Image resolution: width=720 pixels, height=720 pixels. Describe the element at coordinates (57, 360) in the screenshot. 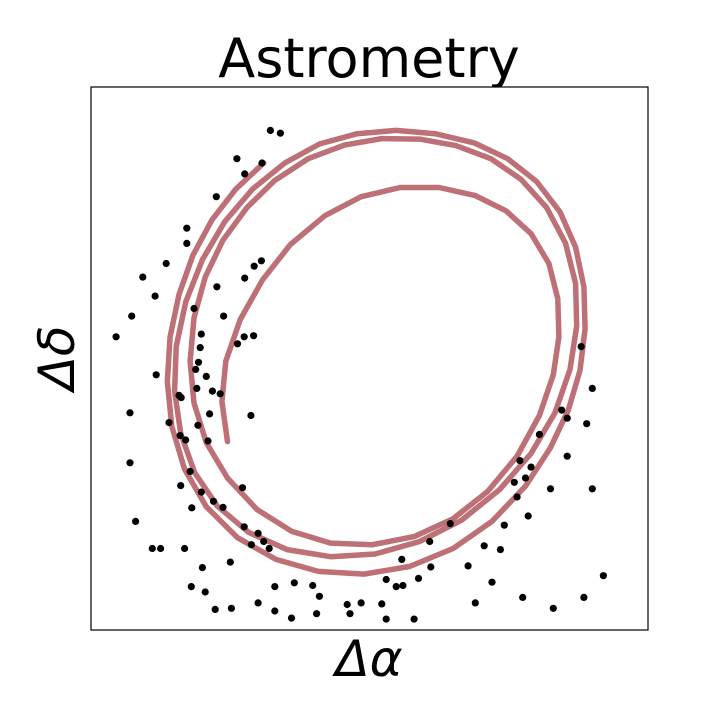

I see `y-axis-label: Δδ` at that location.